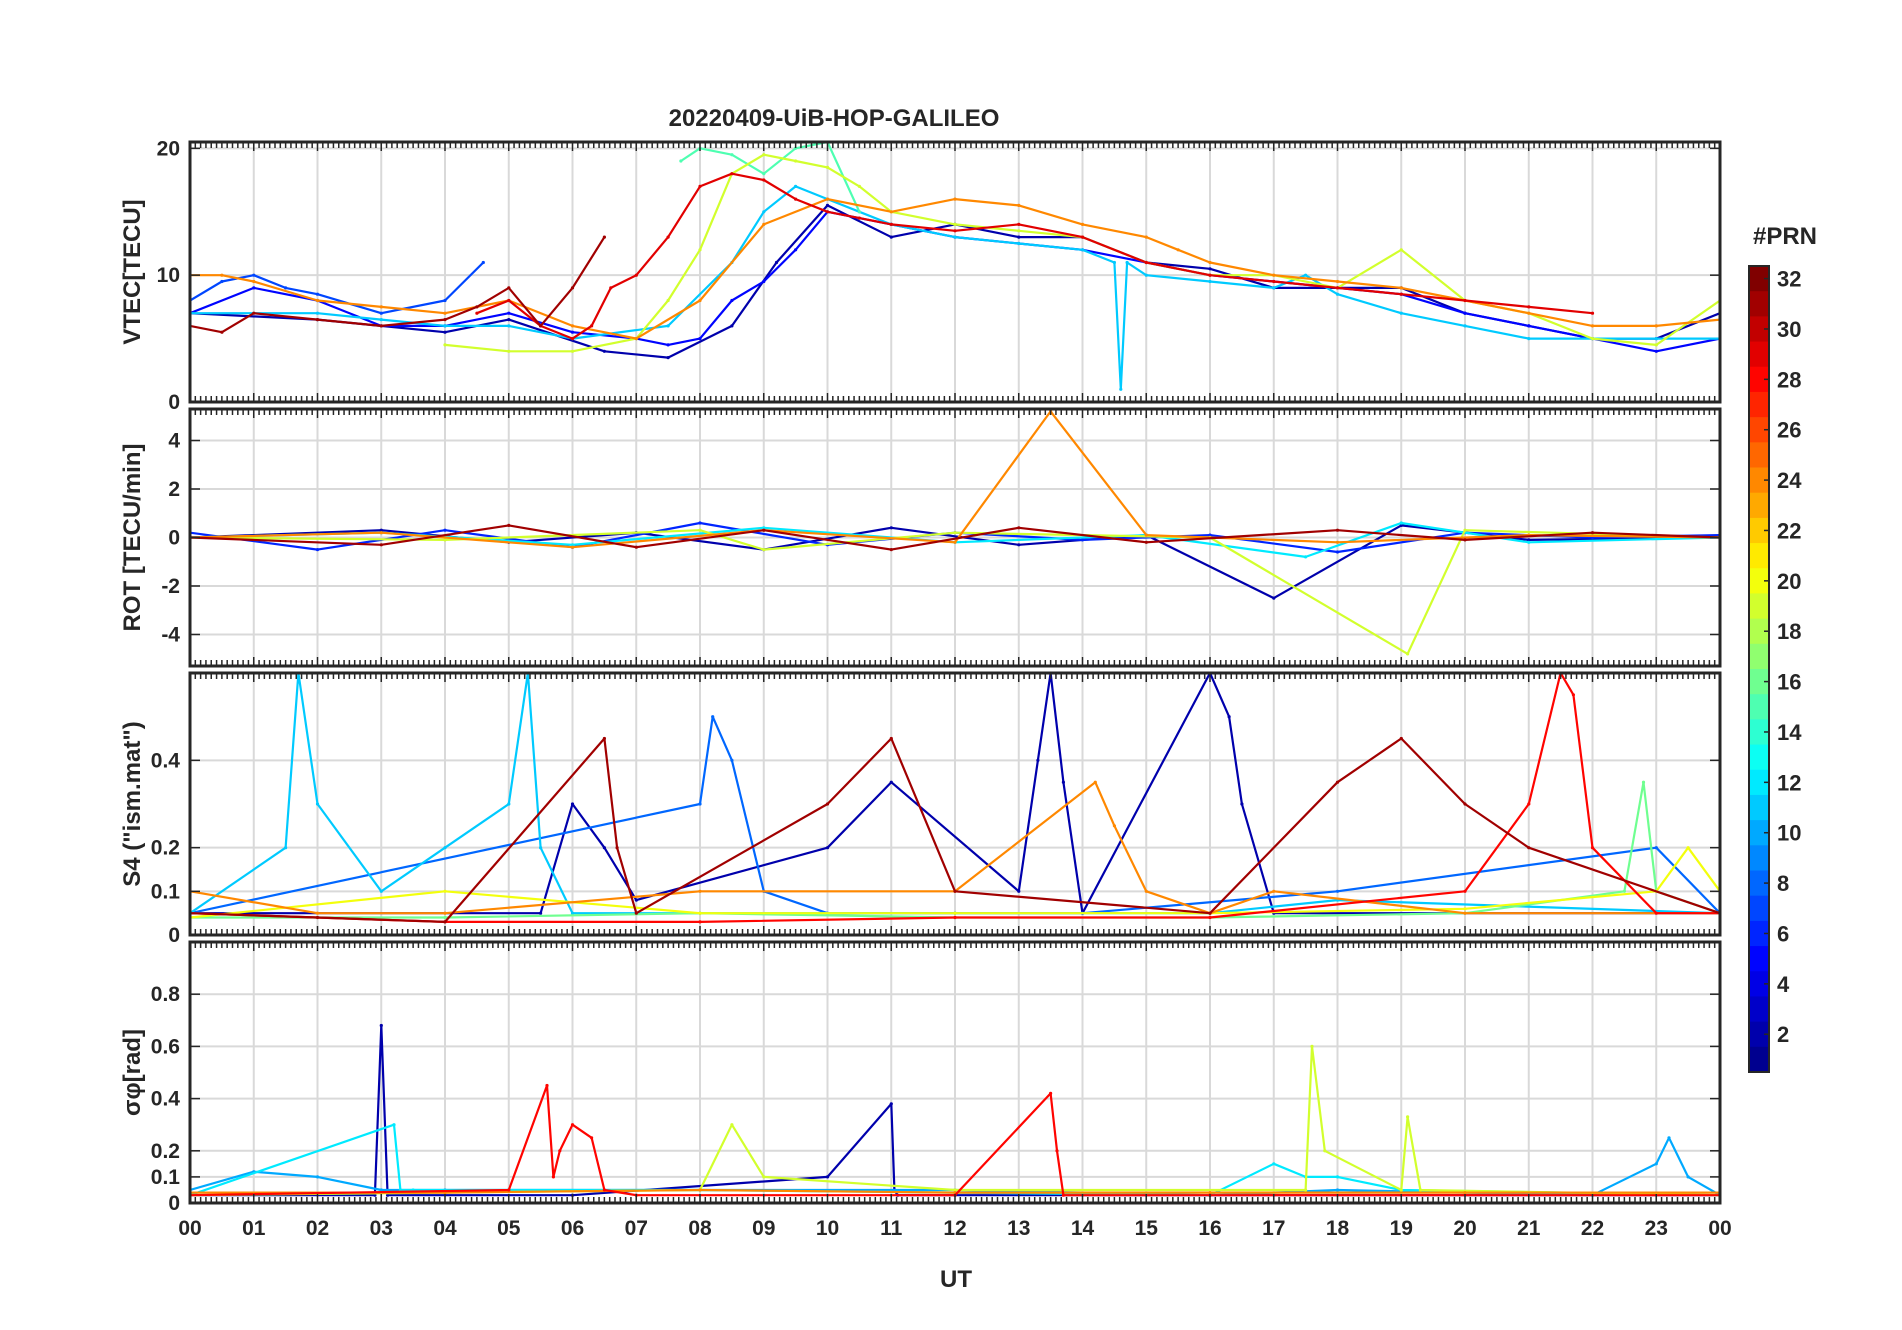 This screenshot has height=1330, width=1902. What do you see at coordinates (1789, 530) in the screenshot?
I see `colorbar-tick-label: 22` at bounding box center [1789, 530].